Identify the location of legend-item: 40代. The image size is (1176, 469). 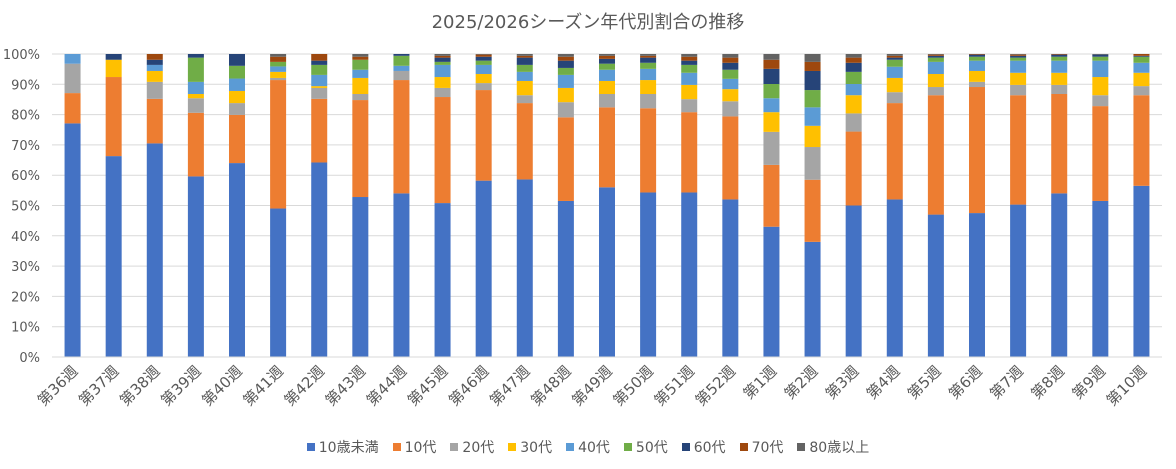
(588, 447).